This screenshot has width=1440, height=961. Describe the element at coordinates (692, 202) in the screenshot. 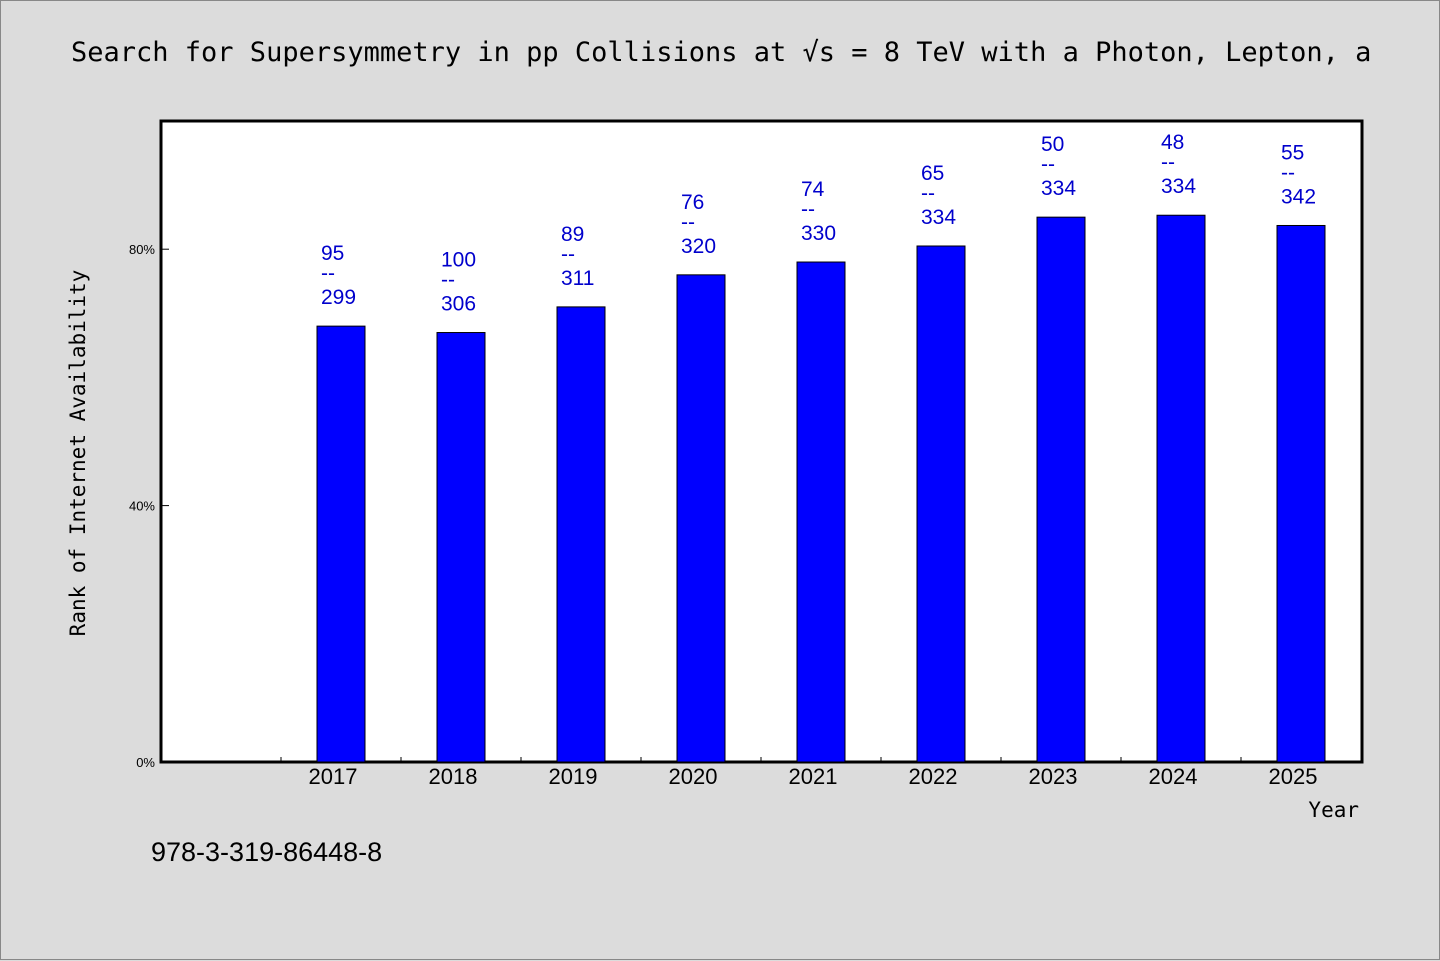

I see `data-label-top: 76` at that location.